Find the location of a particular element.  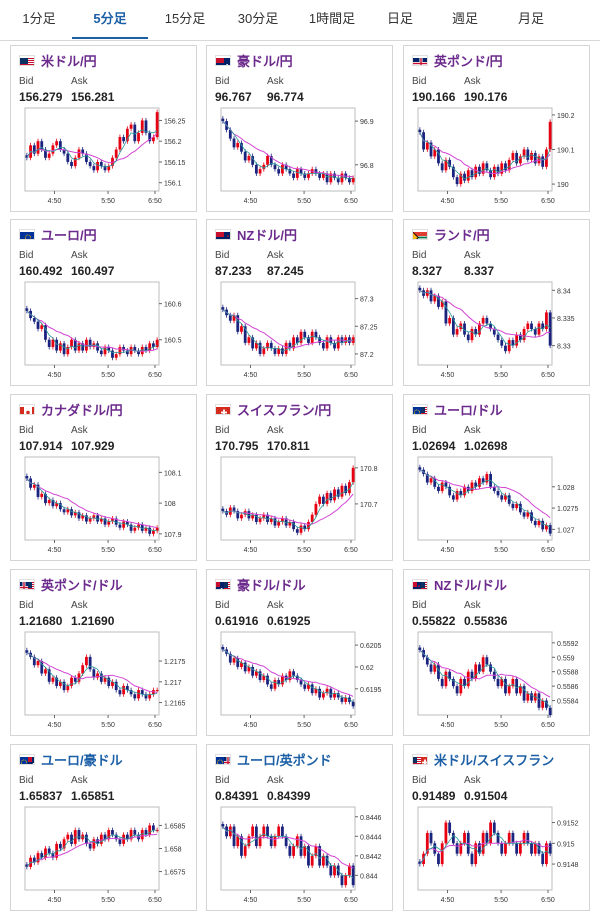

tab-7: 月足 is located at coordinates (530, 18).